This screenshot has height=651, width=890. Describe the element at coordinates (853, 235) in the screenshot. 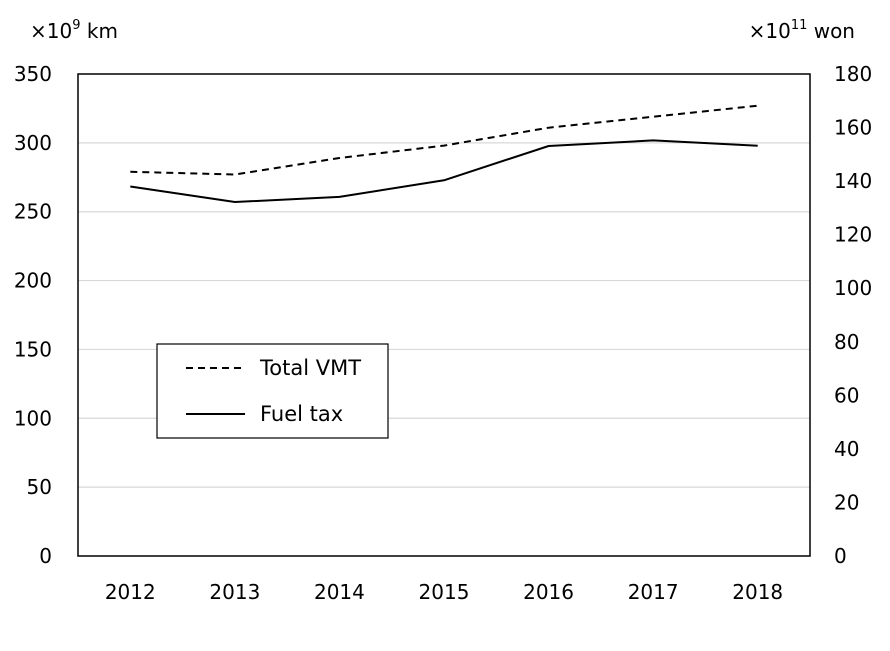

I see `right-tick-label: 120` at that location.